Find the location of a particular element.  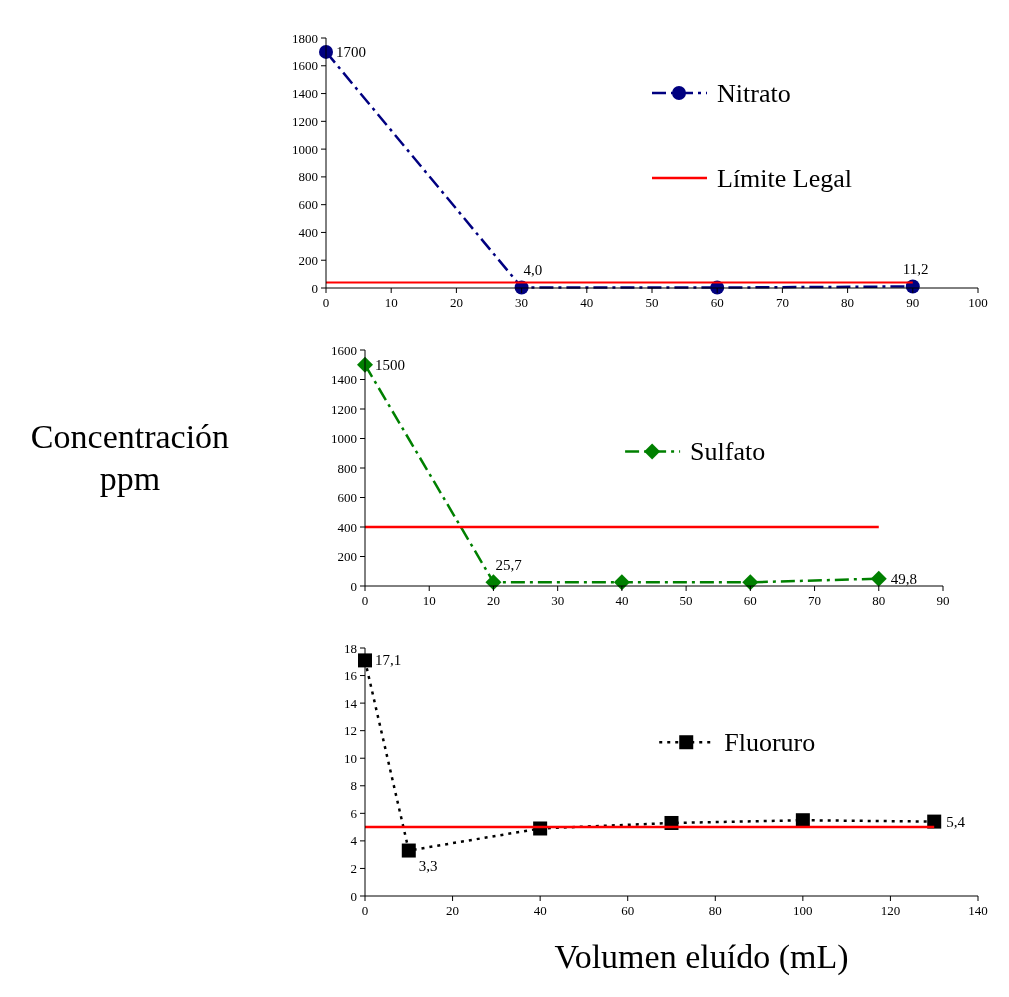

data-label: 1500 is located at coordinates (390, 364).